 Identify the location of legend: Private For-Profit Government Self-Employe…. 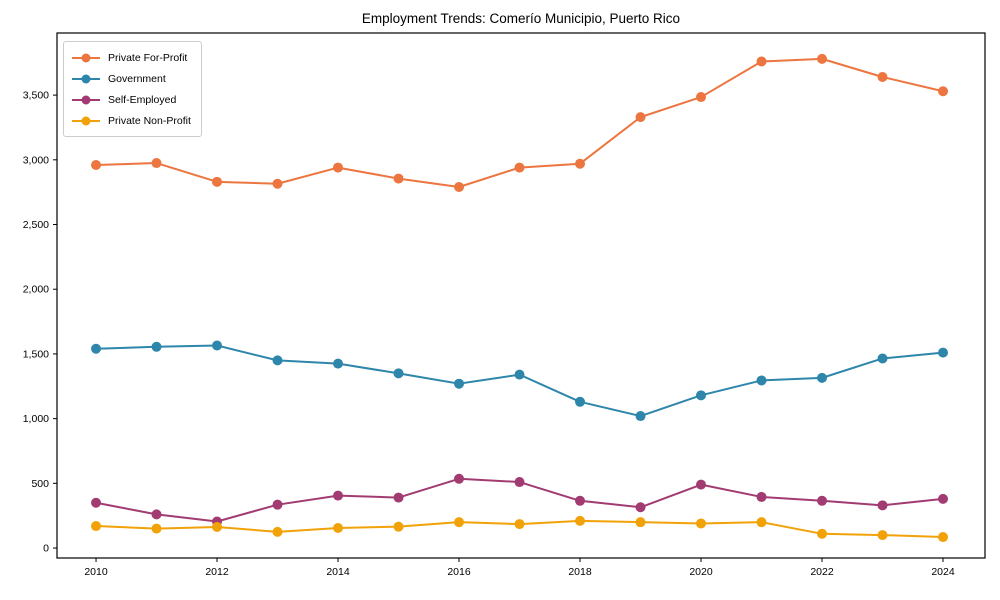
(132, 89).